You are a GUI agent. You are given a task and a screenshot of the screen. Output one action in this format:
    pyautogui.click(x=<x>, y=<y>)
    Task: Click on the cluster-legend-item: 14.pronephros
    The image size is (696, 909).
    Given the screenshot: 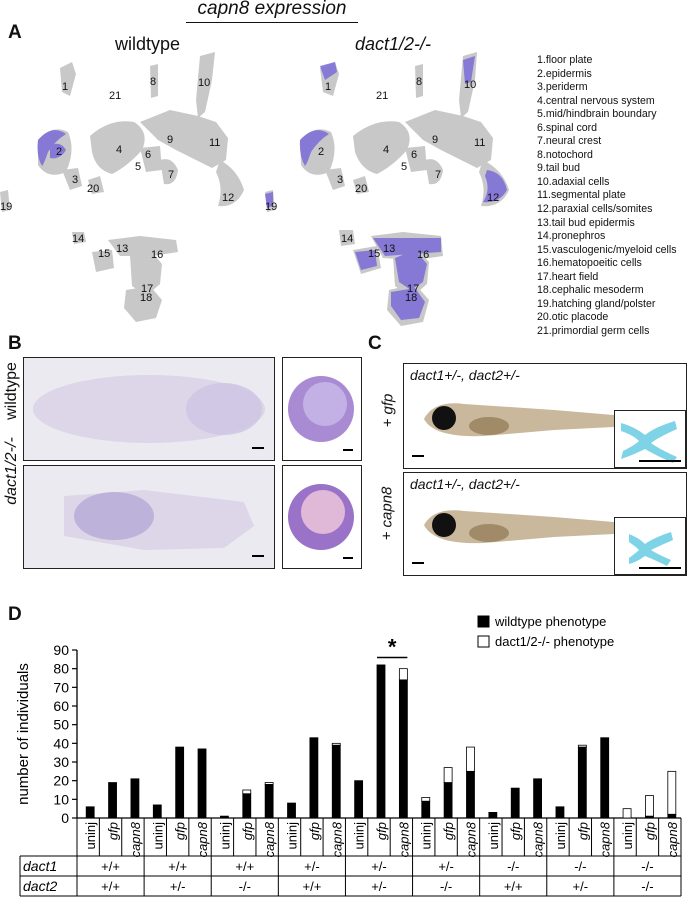 What is the action you would take?
    pyautogui.click(x=571, y=236)
    